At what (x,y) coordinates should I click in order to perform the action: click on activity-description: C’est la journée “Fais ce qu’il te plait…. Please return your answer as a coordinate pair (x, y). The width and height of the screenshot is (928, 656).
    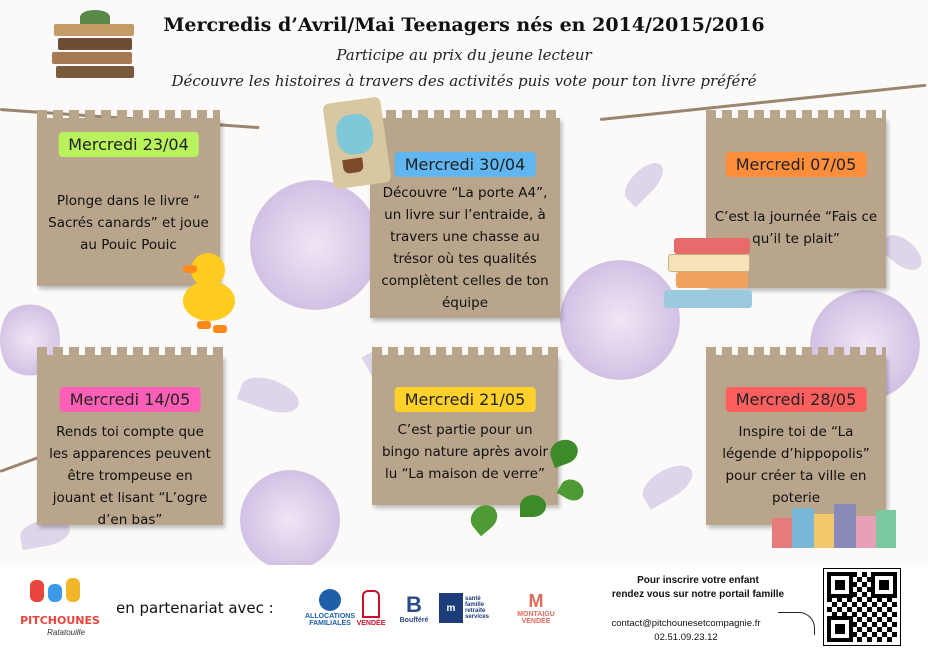
    Looking at the image, I should click on (796, 228).